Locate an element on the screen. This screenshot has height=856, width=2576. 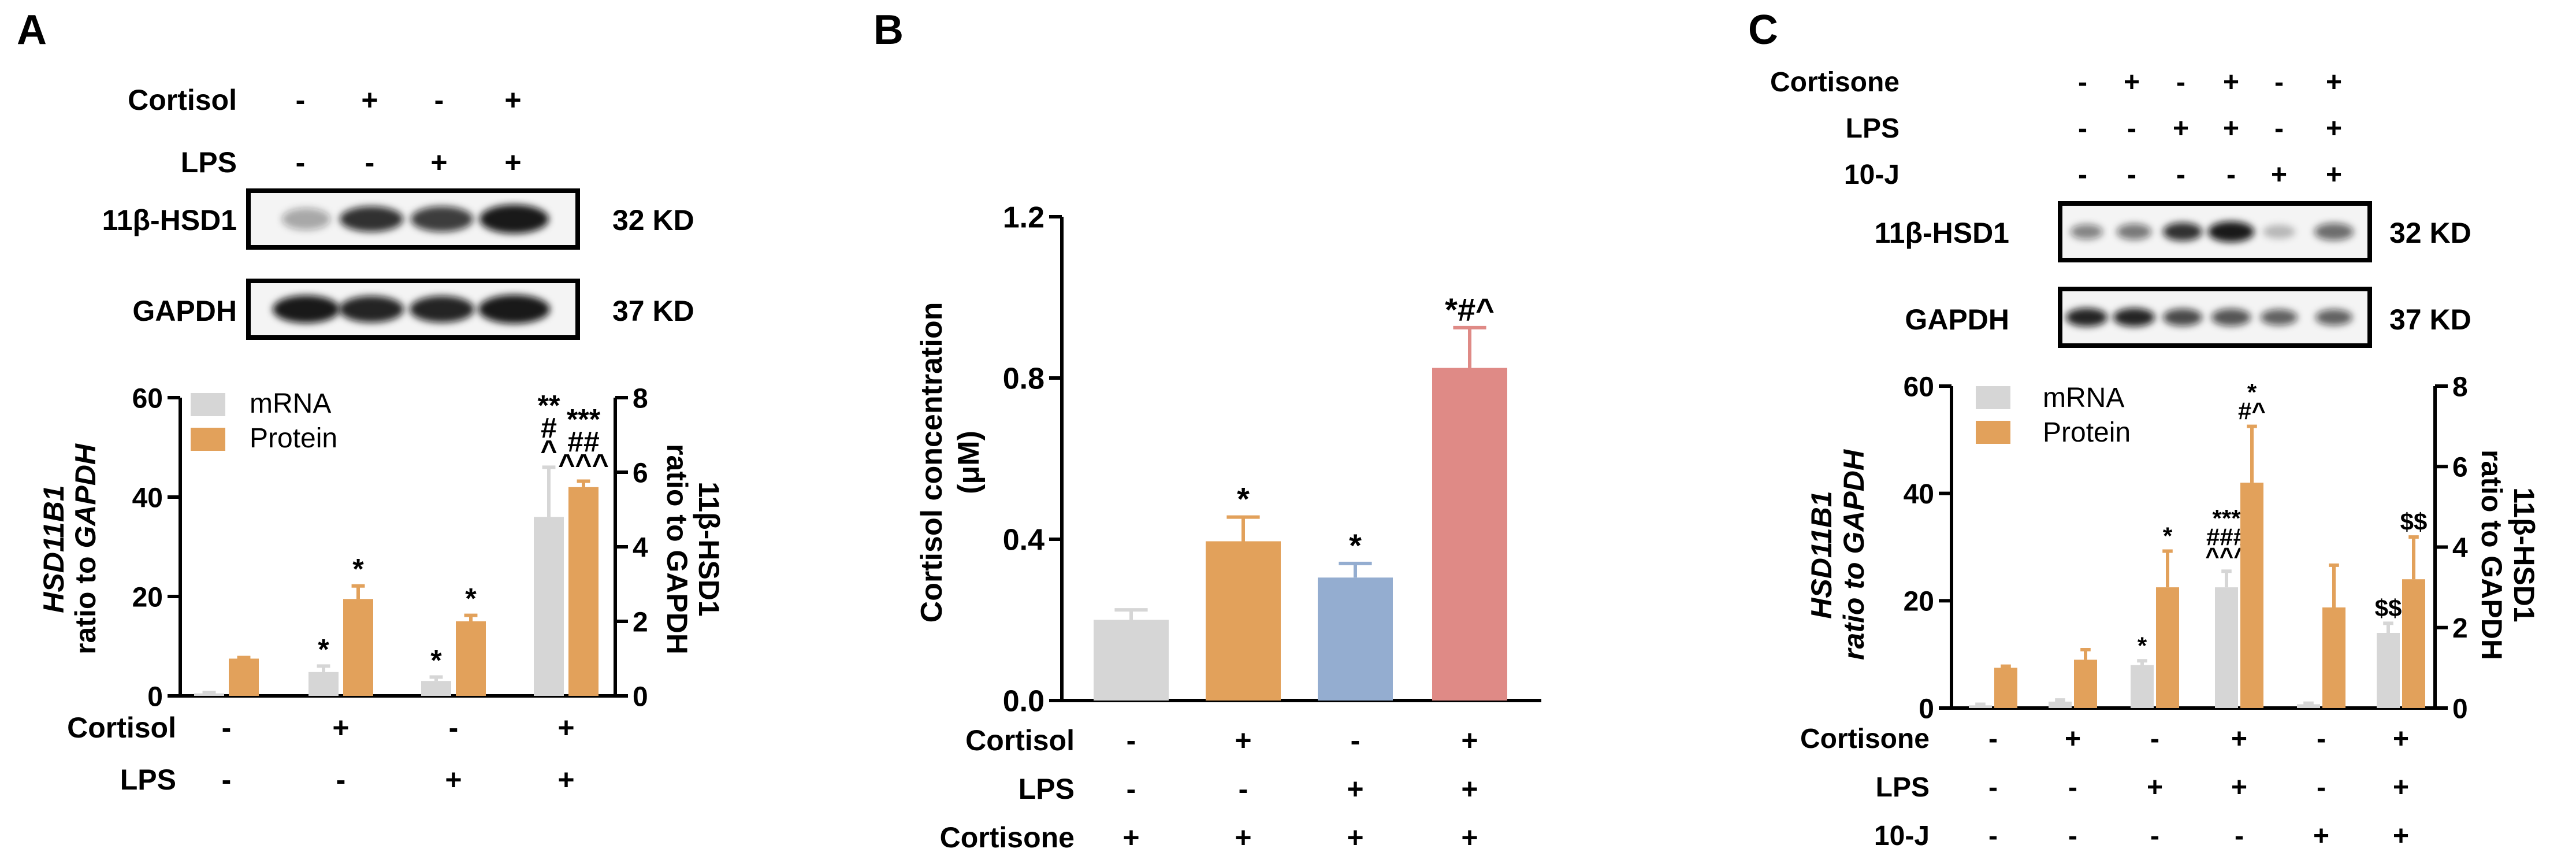
panel-b-footer-label: Cortisol is located at coordinates (1020, 740).